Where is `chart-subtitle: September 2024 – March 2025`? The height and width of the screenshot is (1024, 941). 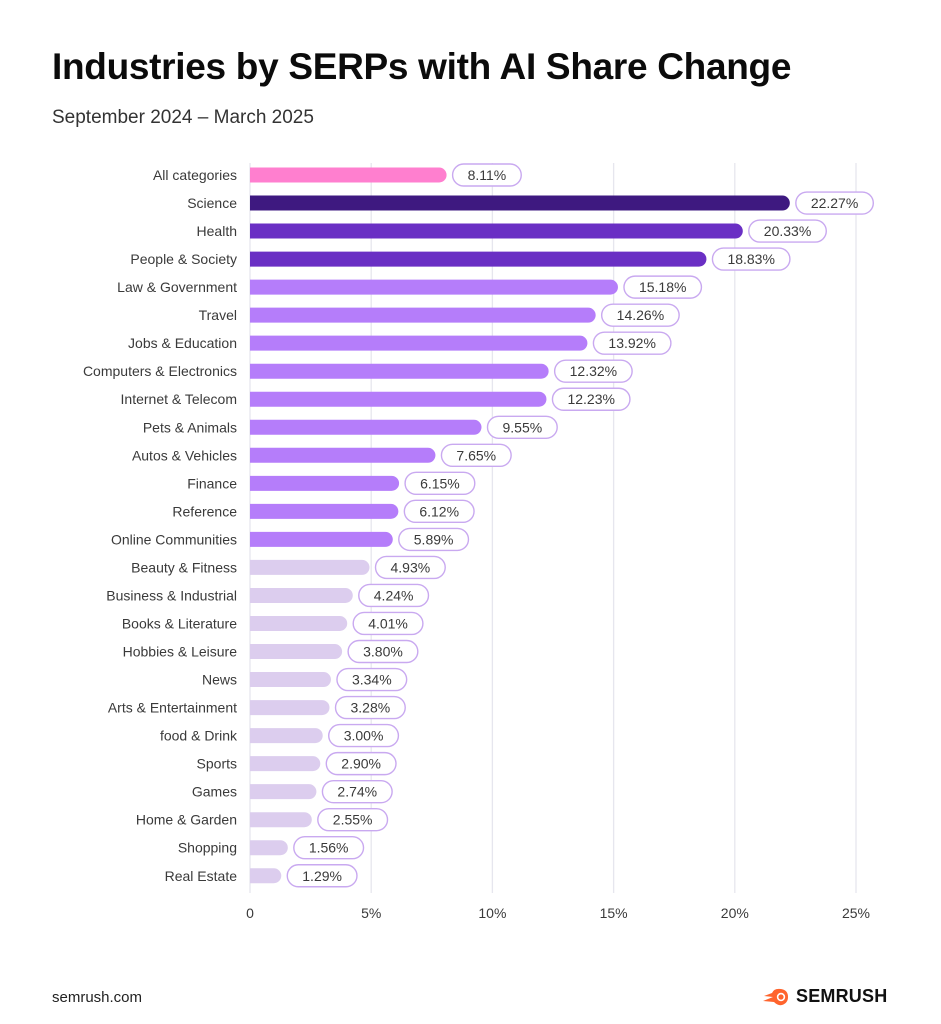
chart-subtitle: September 2024 – March 2025 is located at coordinates (183, 117).